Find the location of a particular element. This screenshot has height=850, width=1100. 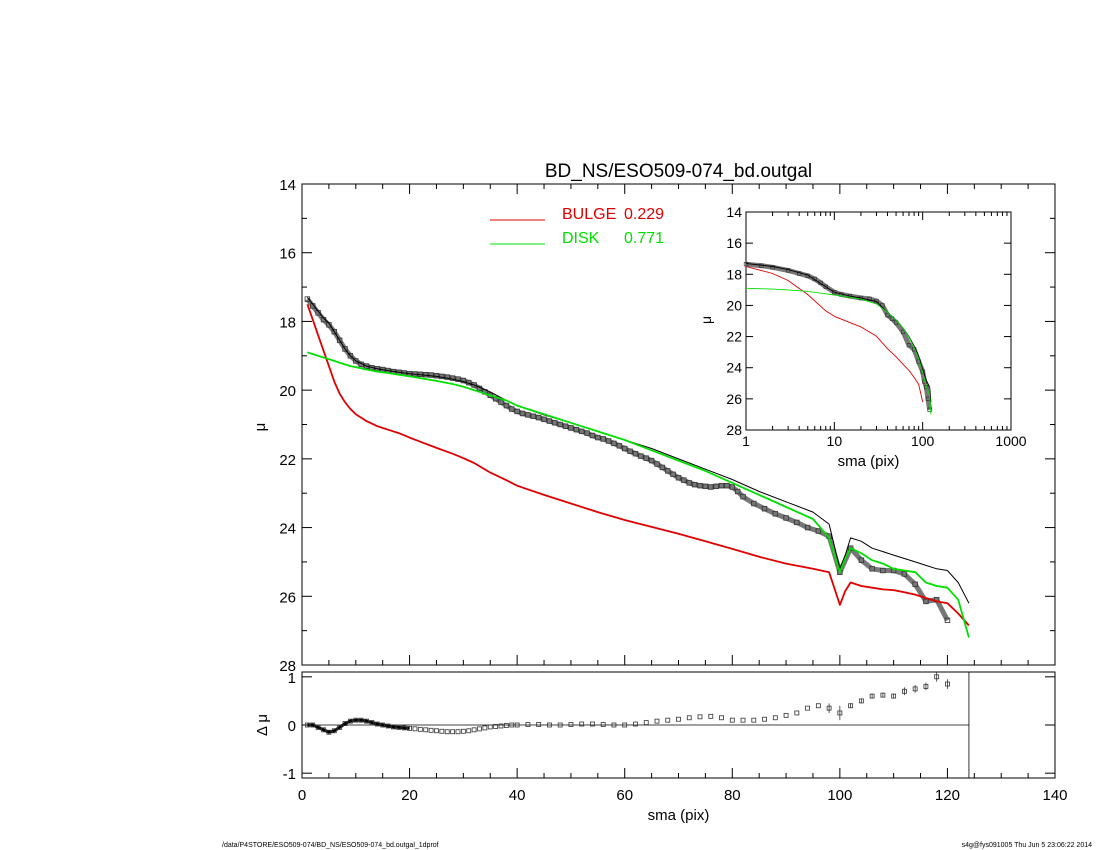

main-ytick-label: 22 is located at coordinates (287, 460).